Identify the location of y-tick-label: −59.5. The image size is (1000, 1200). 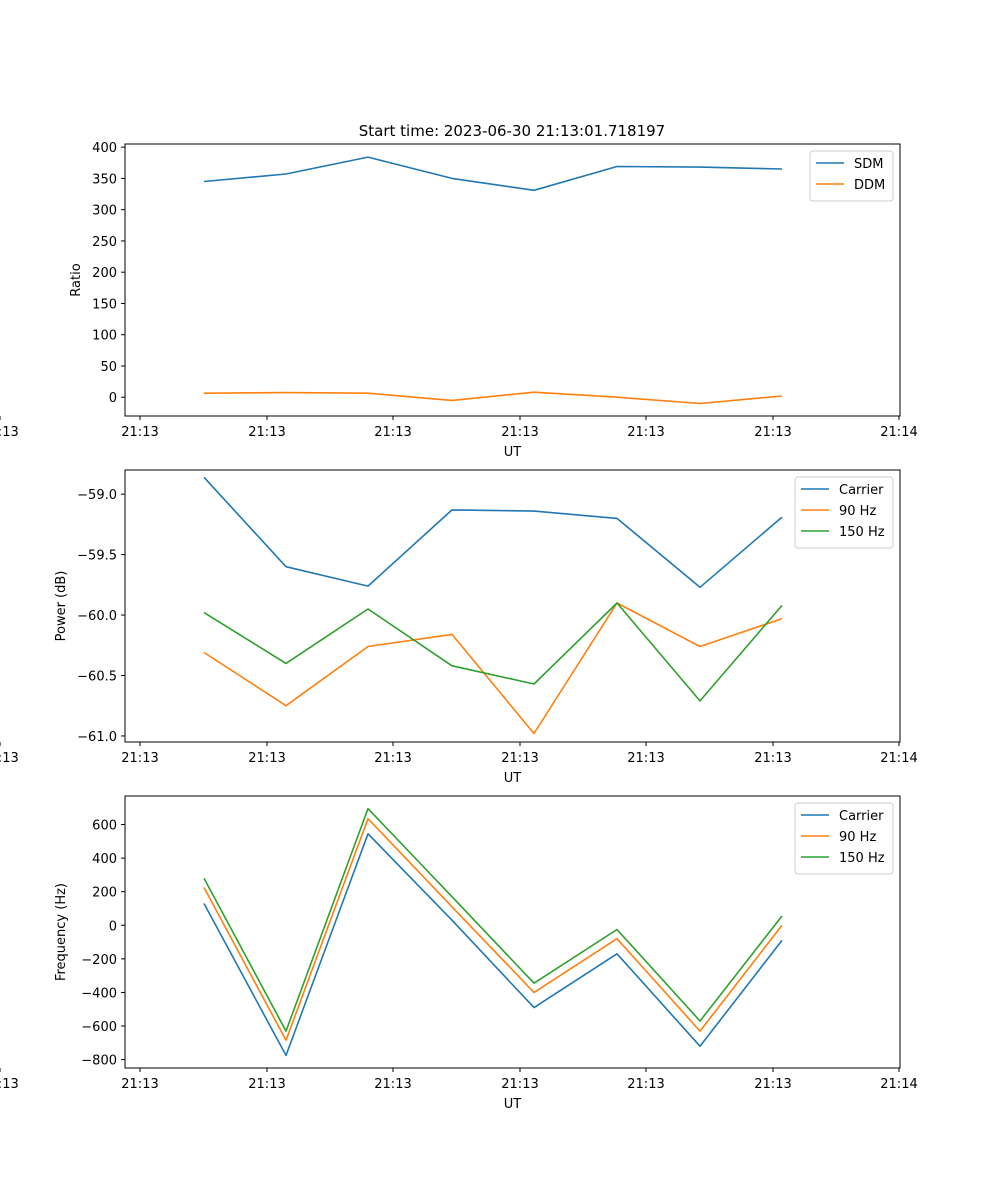
(97, 556).